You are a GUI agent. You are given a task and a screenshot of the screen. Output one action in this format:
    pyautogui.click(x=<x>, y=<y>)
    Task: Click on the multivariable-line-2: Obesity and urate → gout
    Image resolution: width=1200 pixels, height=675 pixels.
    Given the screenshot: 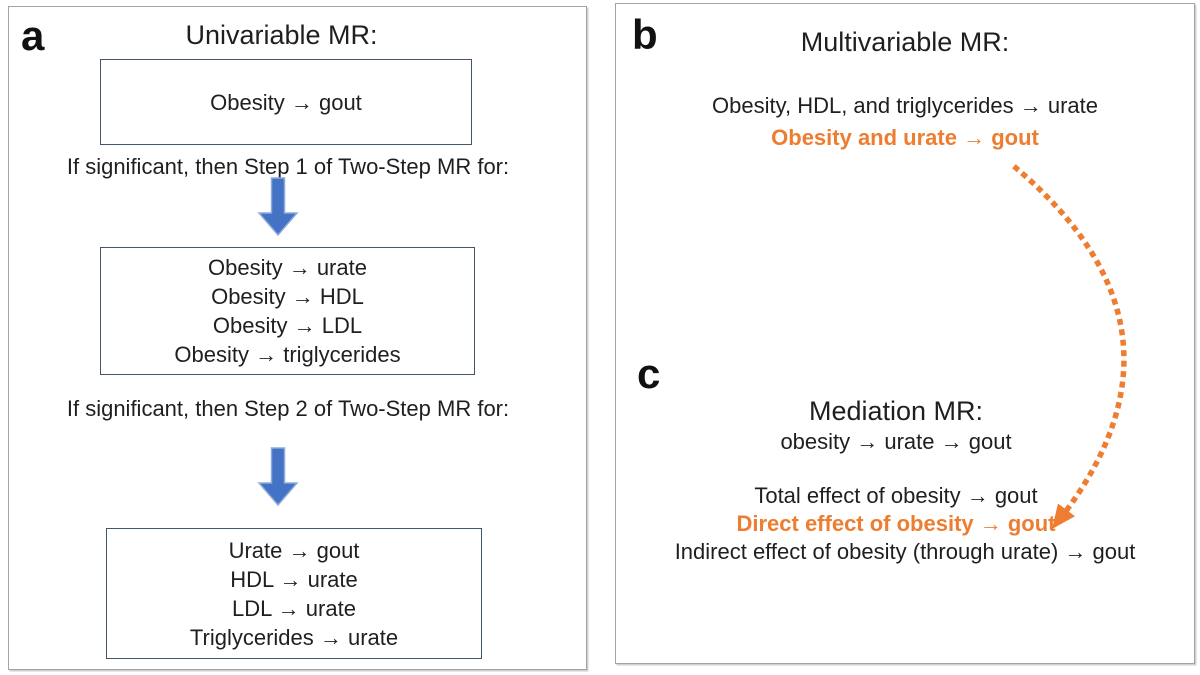 What is the action you would take?
    pyautogui.click(x=905, y=137)
    